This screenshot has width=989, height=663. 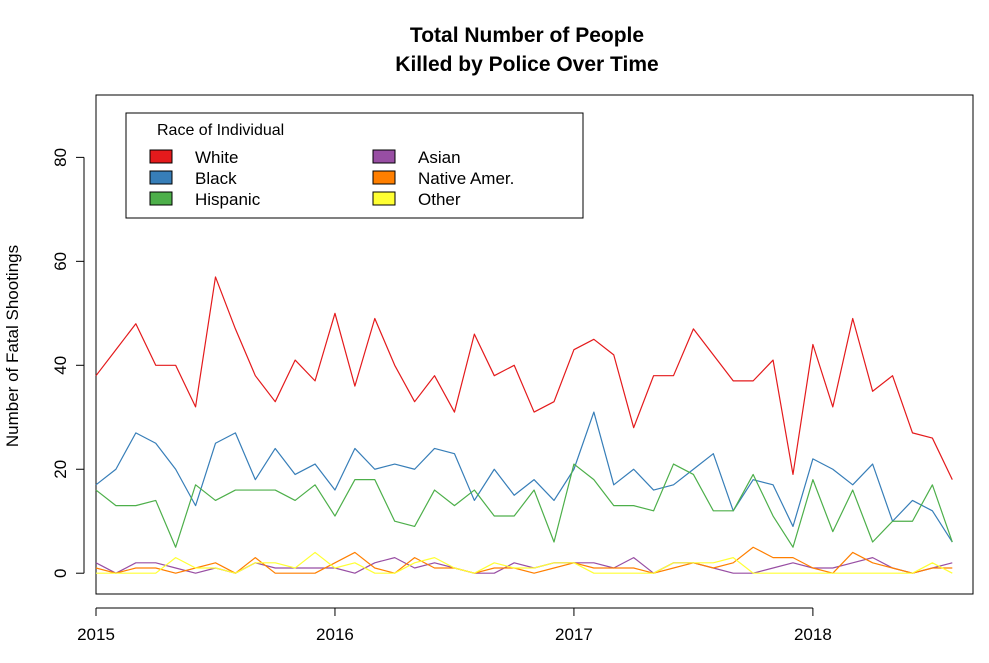 I want to click on legend-item-label: Native Amer., so click(x=466, y=178).